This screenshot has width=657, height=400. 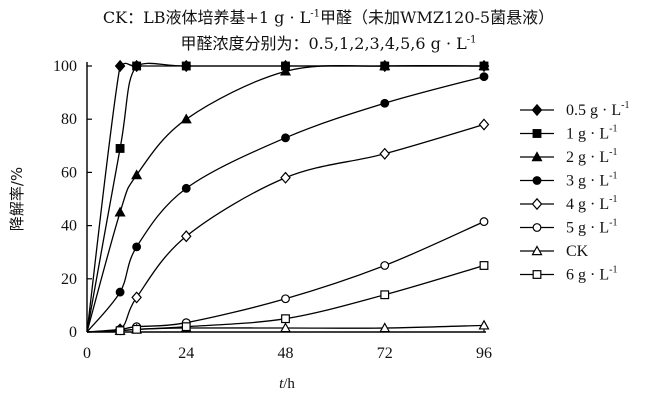 I want to click on legend-label: 3 g · L-1, so click(x=591, y=180).